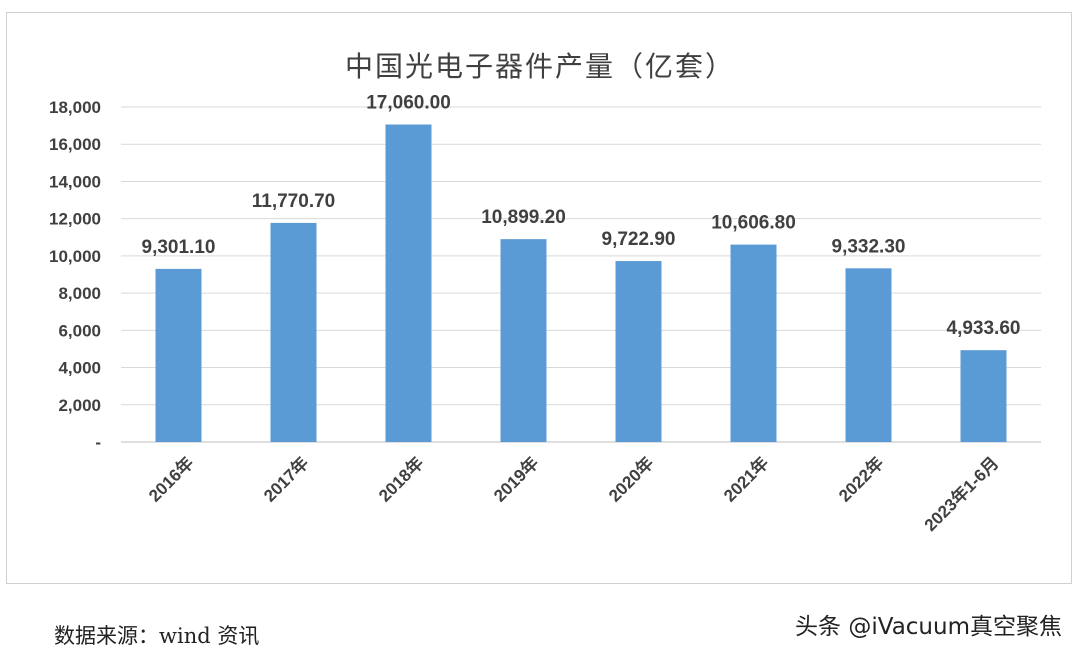 The image size is (1080, 656). I want to click on data-label: 11,770.70, so click(293, 201).